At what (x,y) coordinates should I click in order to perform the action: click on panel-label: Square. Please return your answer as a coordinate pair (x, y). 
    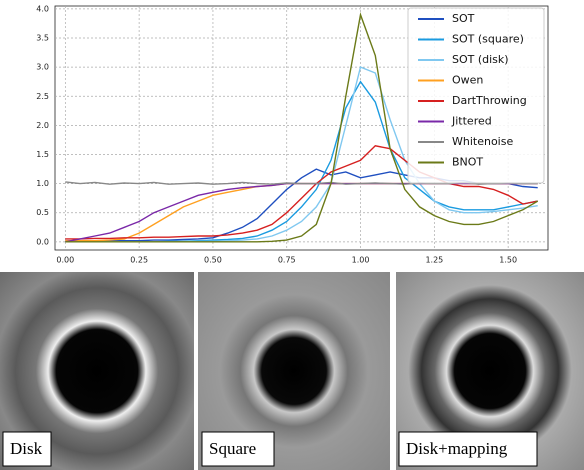
    Looking at the image, I should click on (232, 448).